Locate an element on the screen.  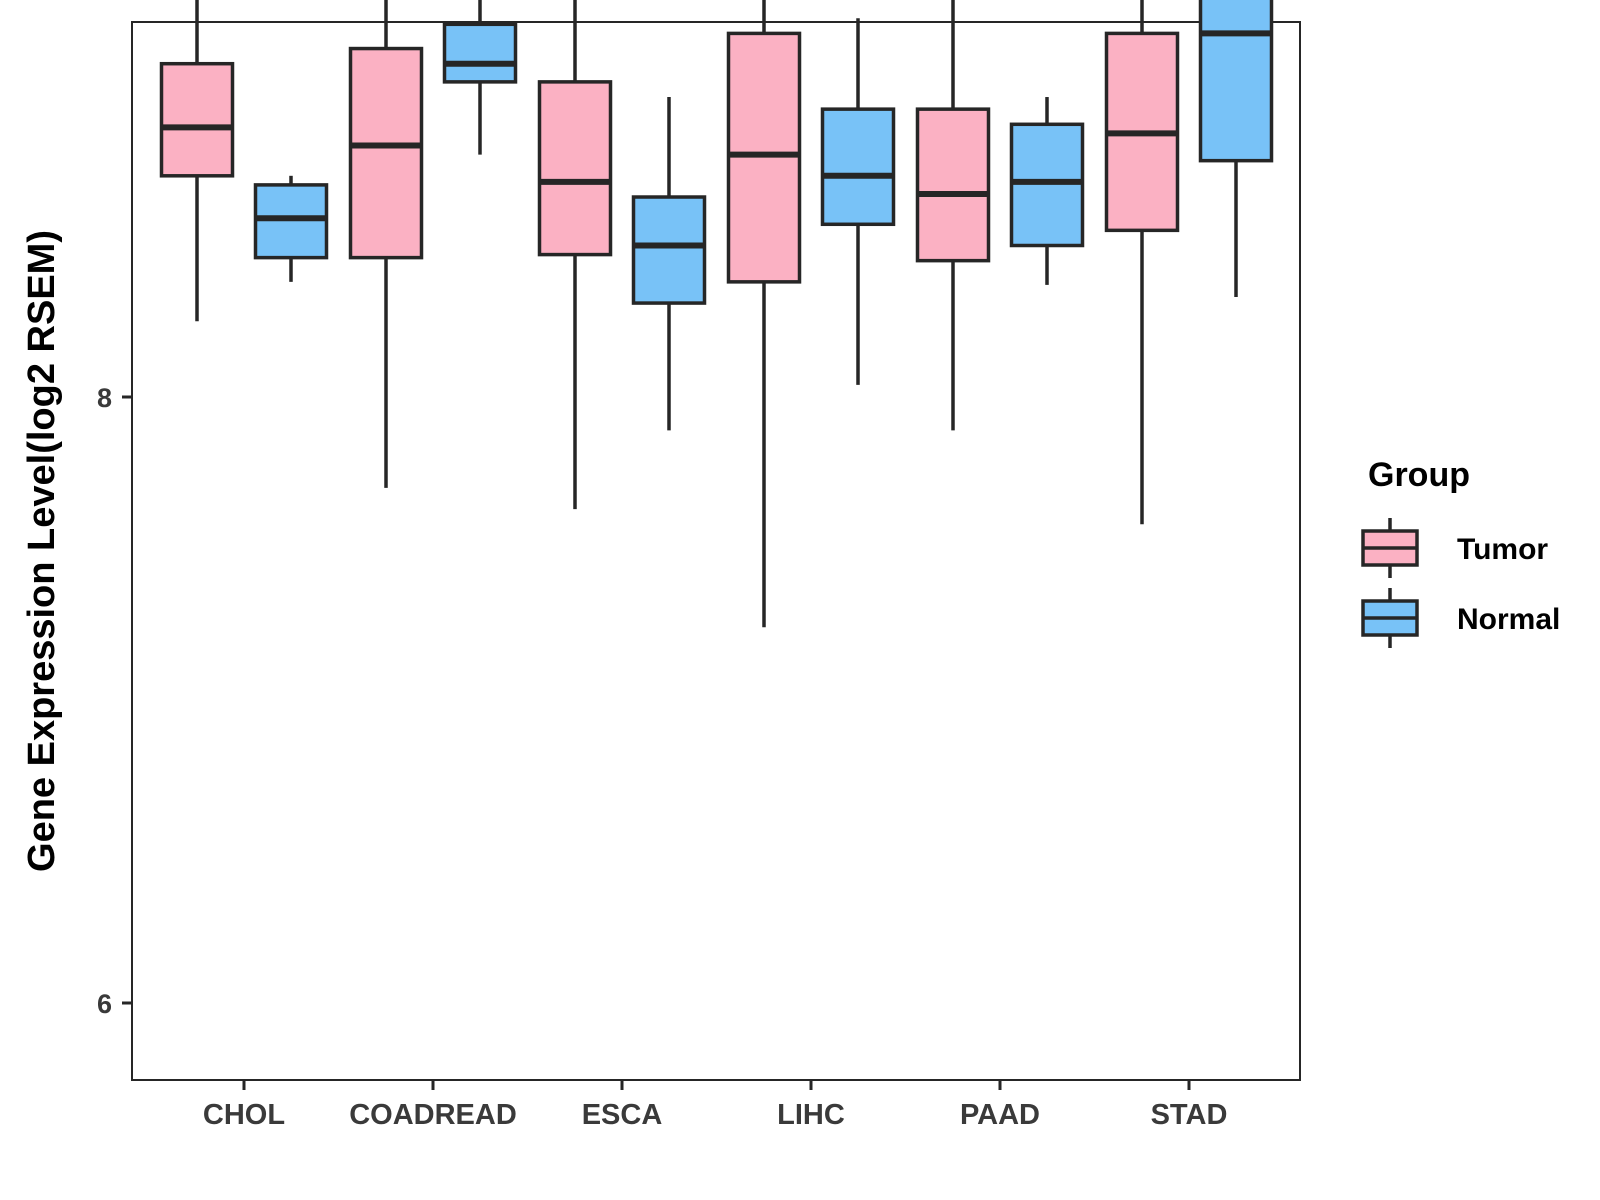
y-axis-title: Gene Expression Level(log2 RSEM) is located at coordinates (42, 551).